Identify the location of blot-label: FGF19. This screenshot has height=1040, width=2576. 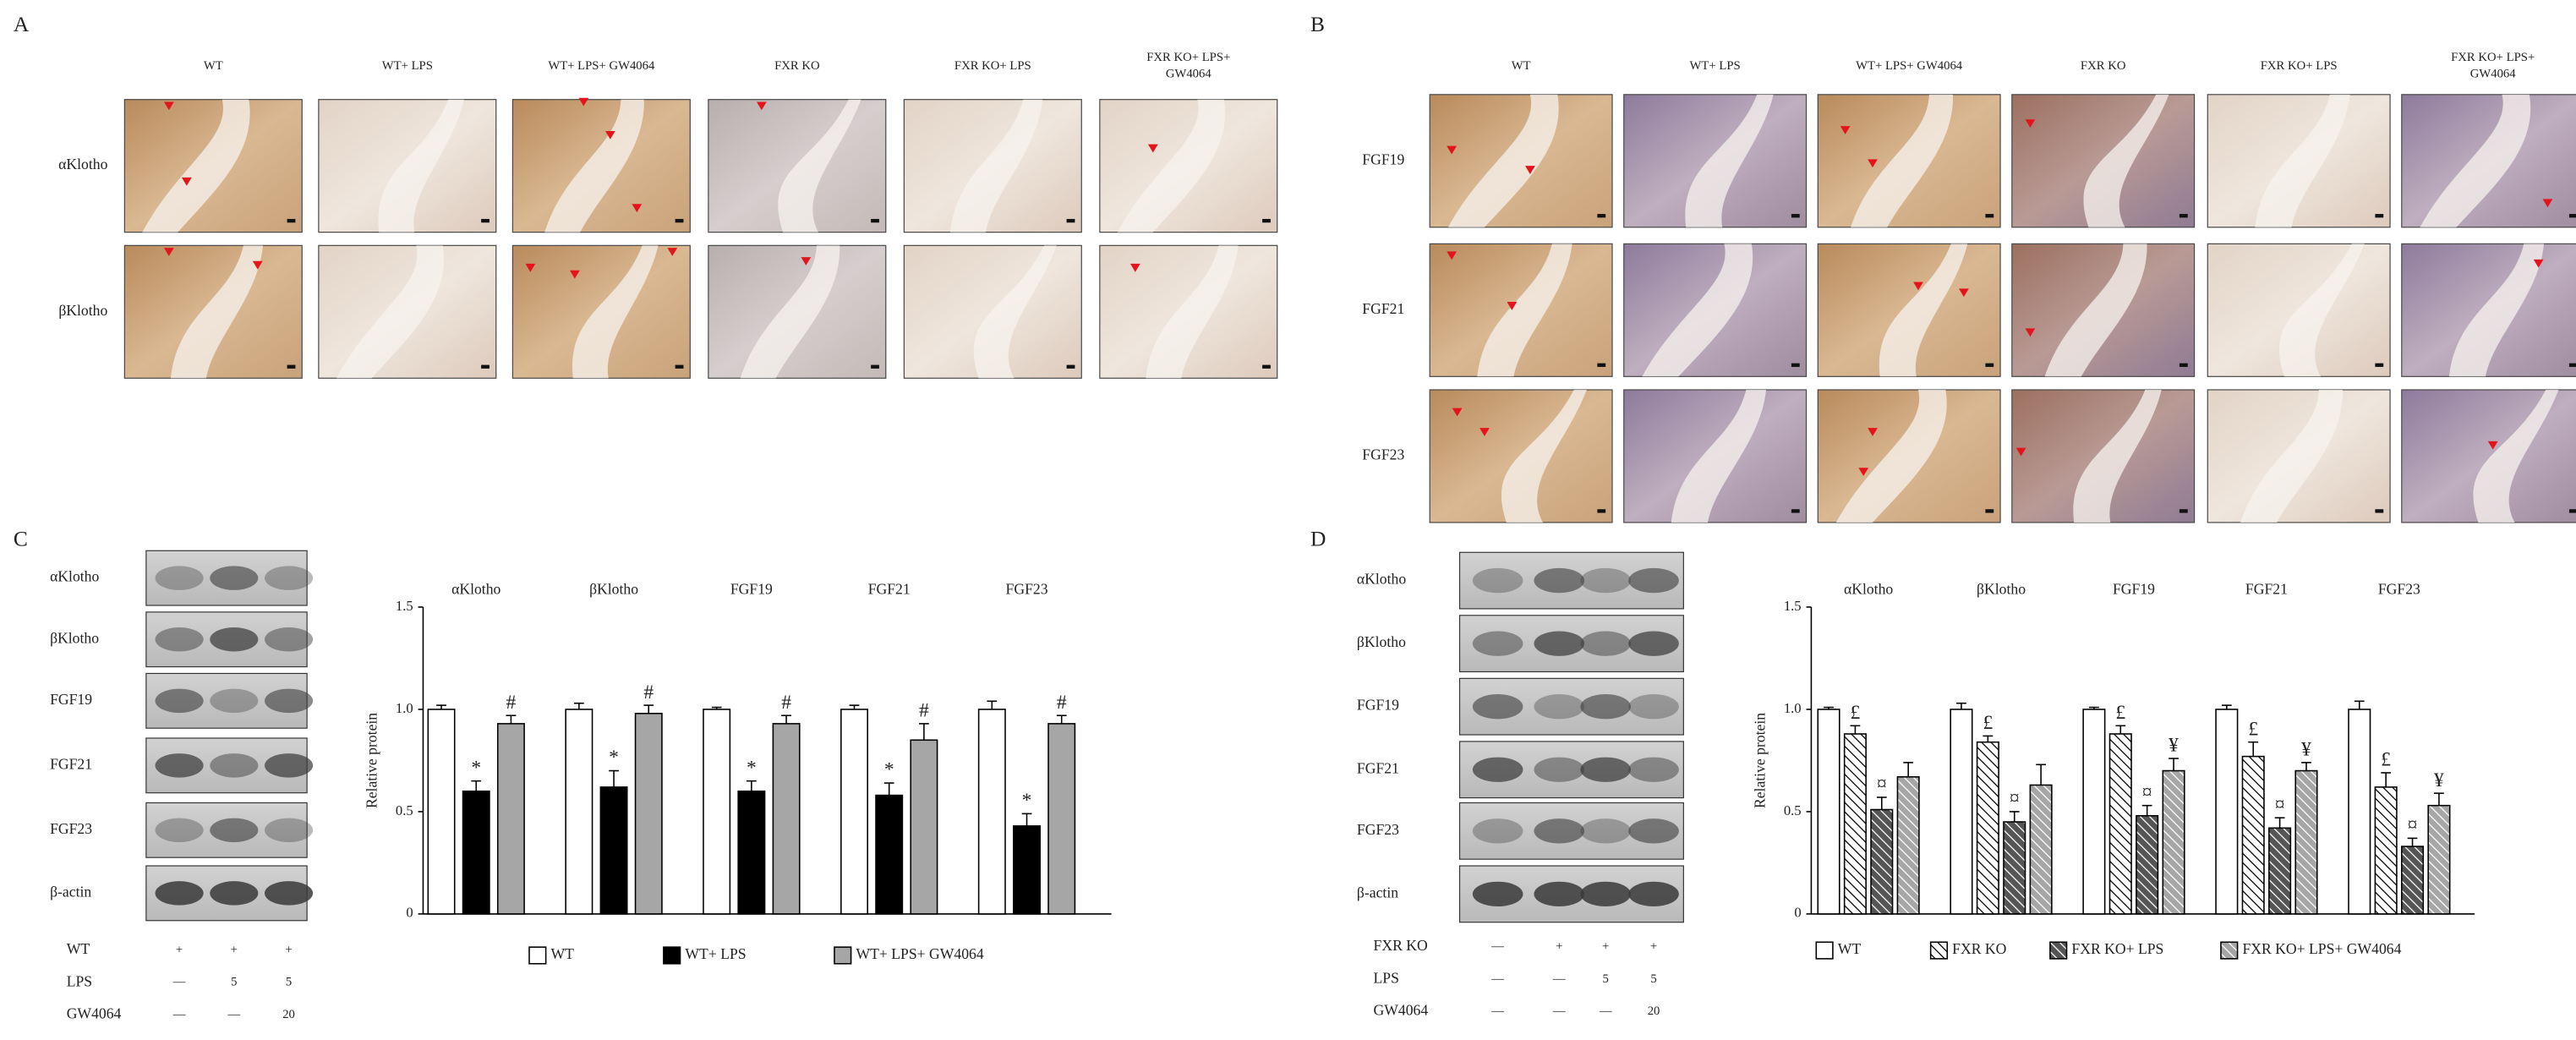
(71, 700).